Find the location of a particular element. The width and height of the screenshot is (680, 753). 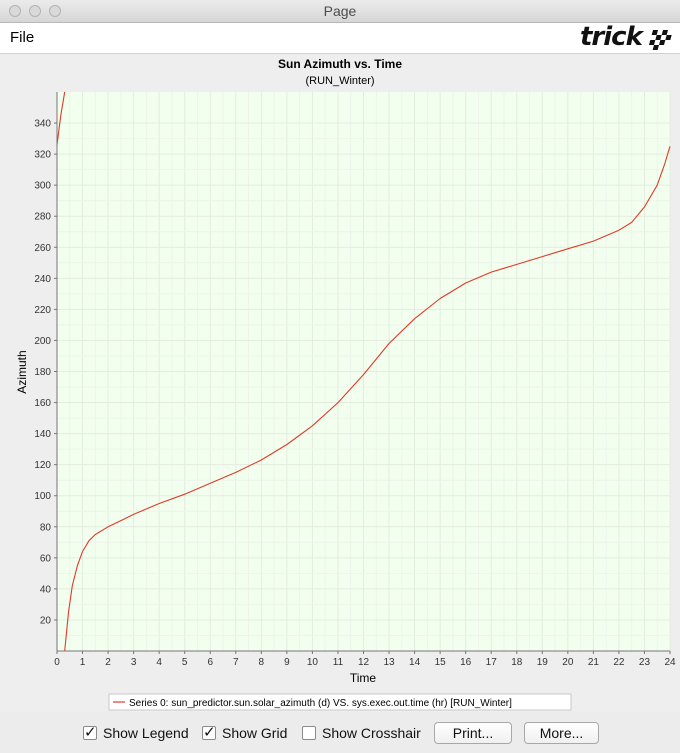

minimize-window-button is located at coordinates (35, 11).